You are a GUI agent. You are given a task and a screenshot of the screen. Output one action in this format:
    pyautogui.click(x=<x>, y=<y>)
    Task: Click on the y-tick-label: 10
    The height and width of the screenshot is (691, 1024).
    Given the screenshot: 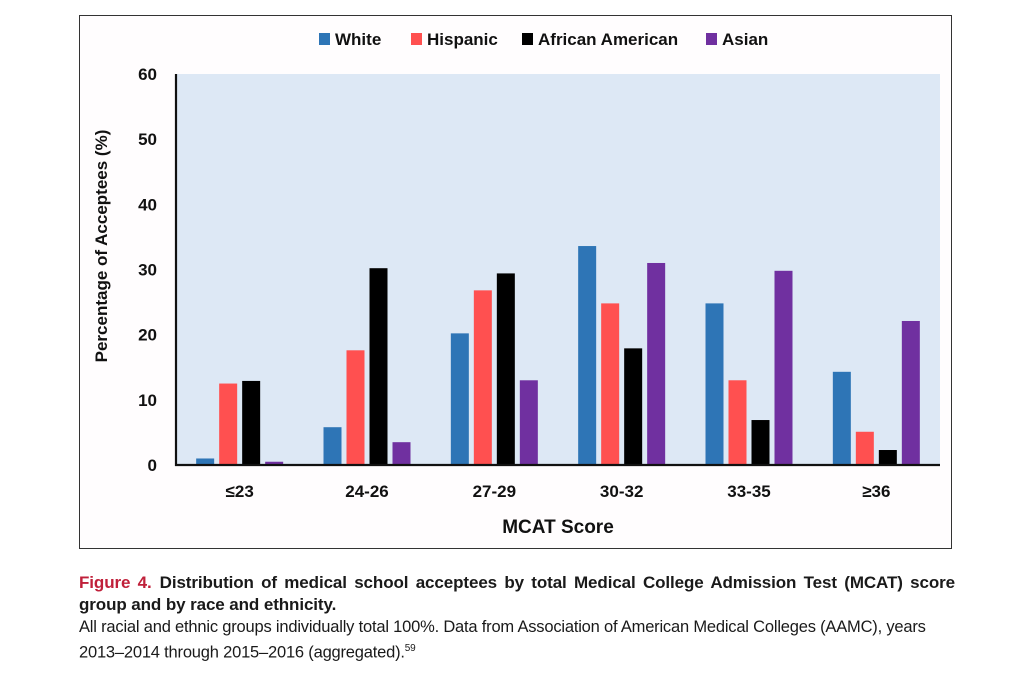 What is the action you would take?
    pyautogui.click(x=147, y=400)
    